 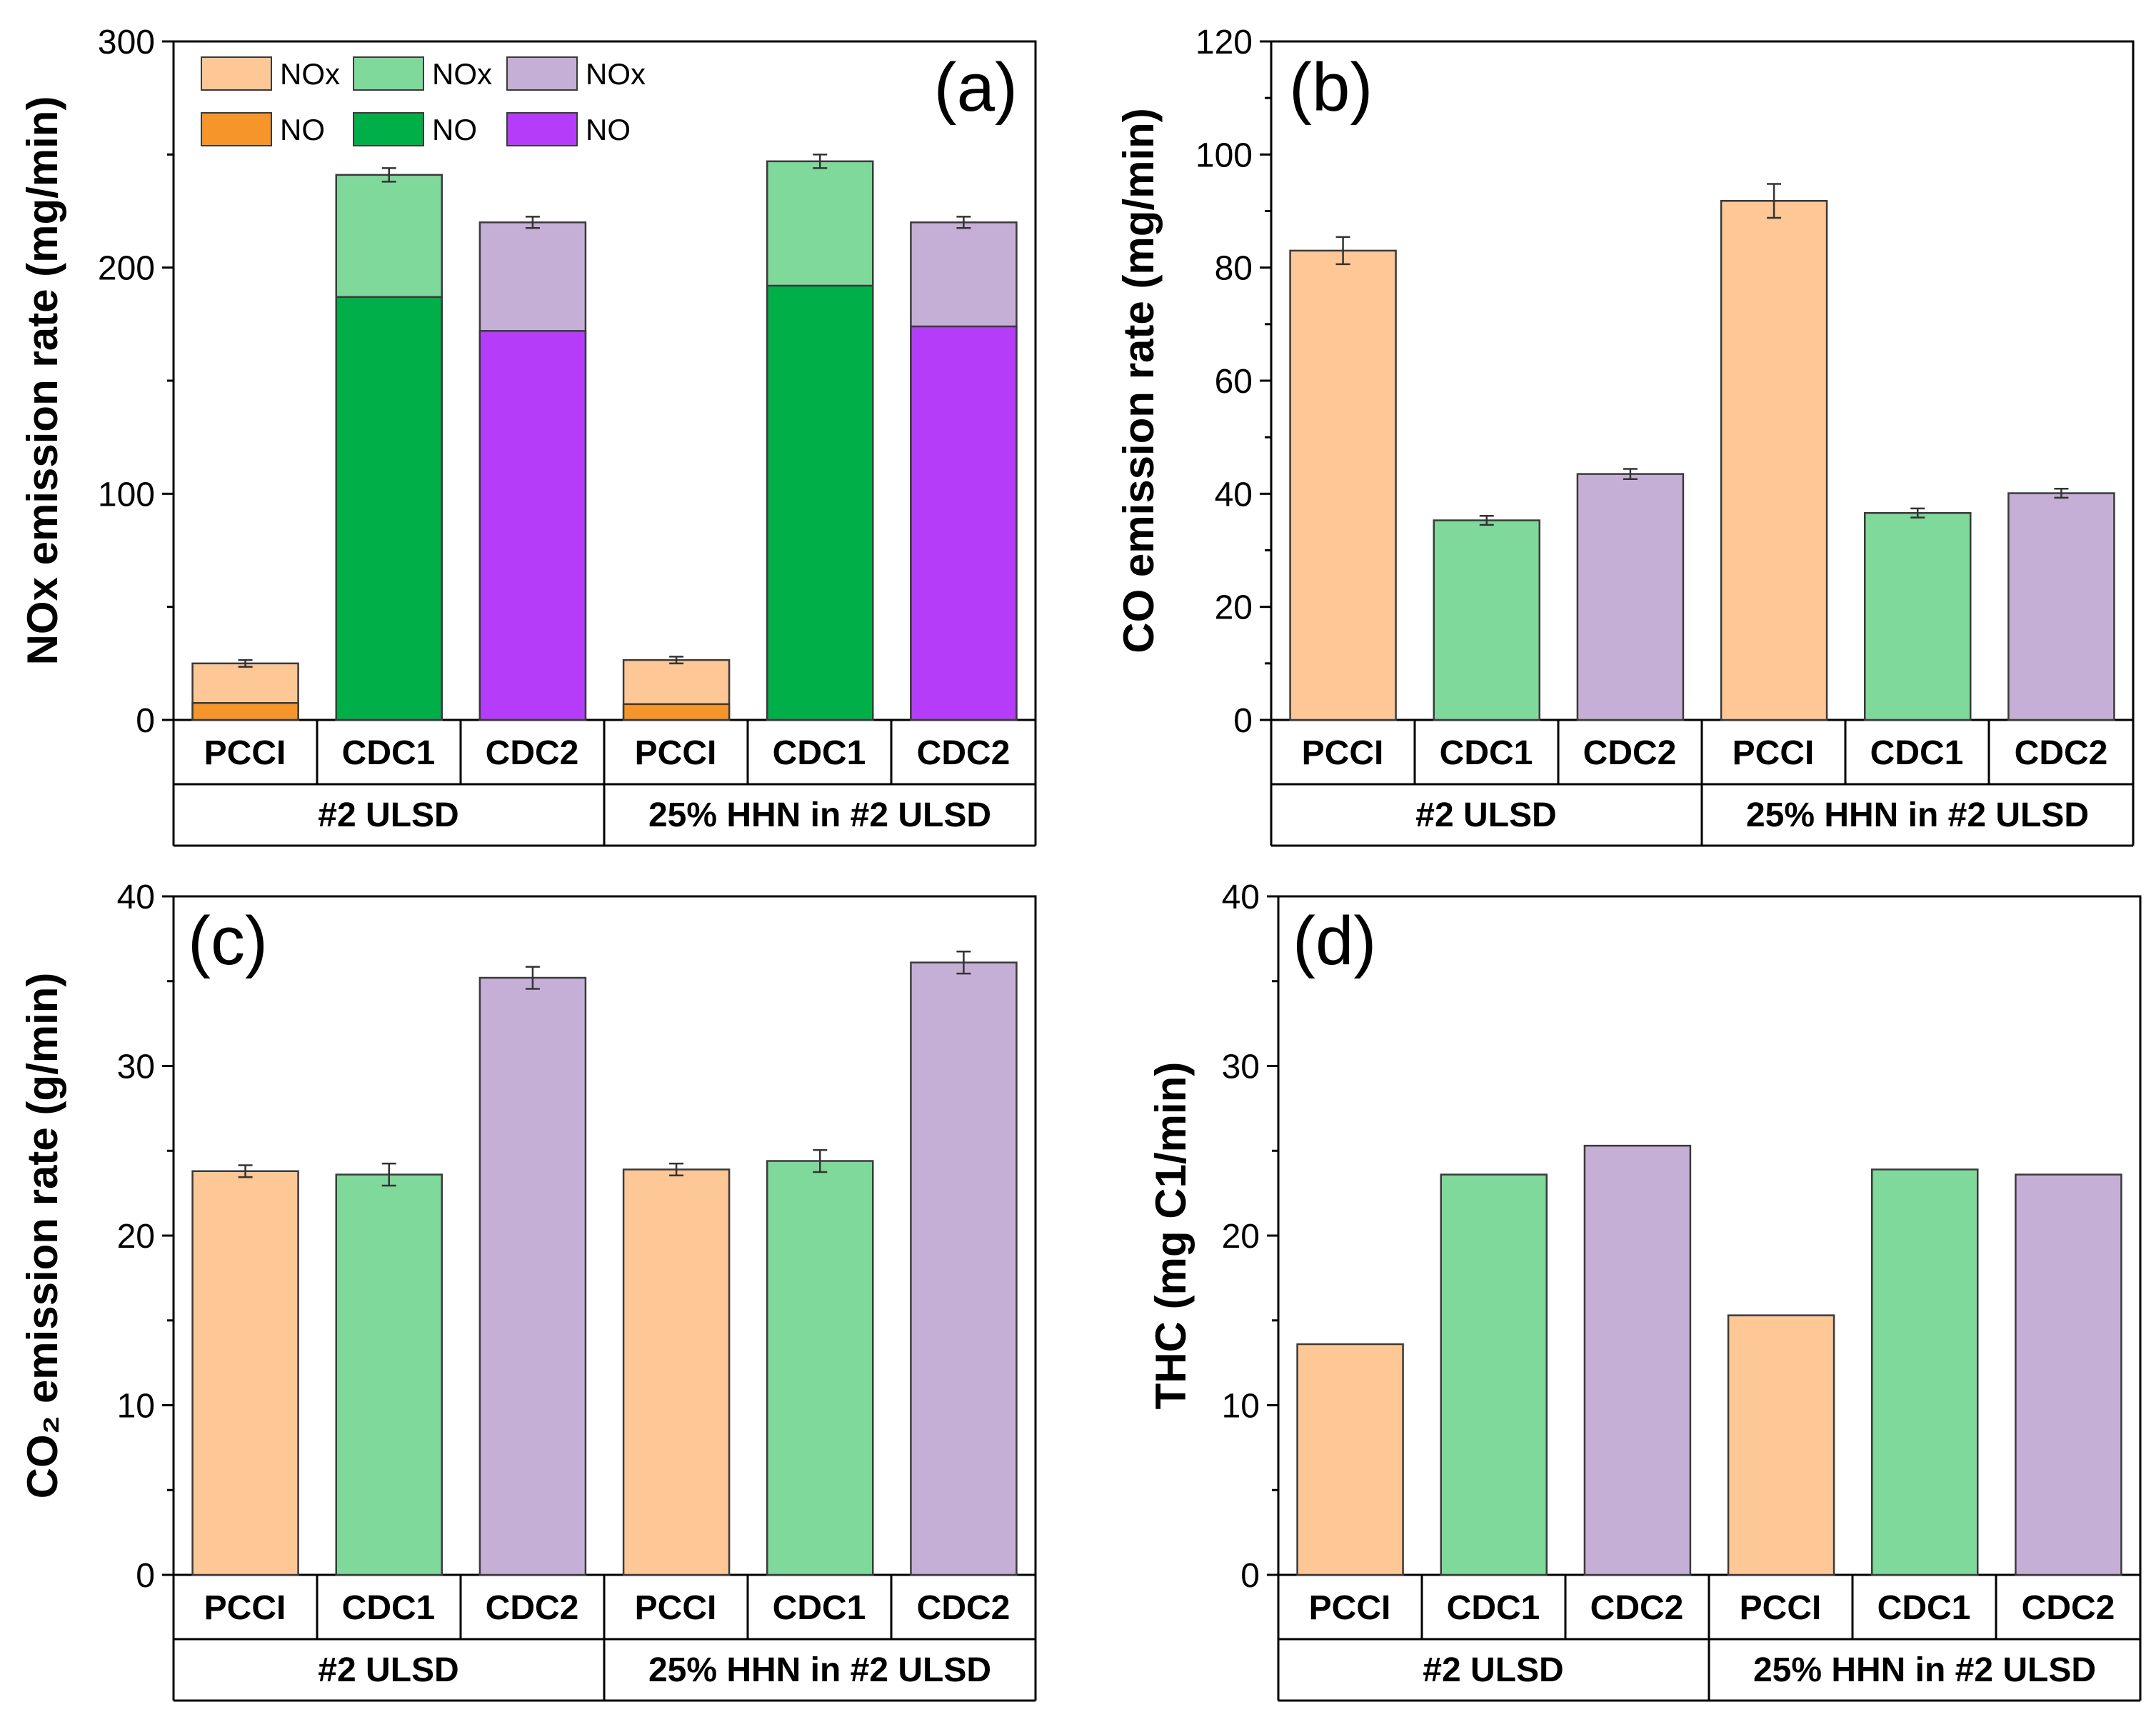 I want to click on panel-d-cat-label: PCCI, so click(x=1350, y=1608).